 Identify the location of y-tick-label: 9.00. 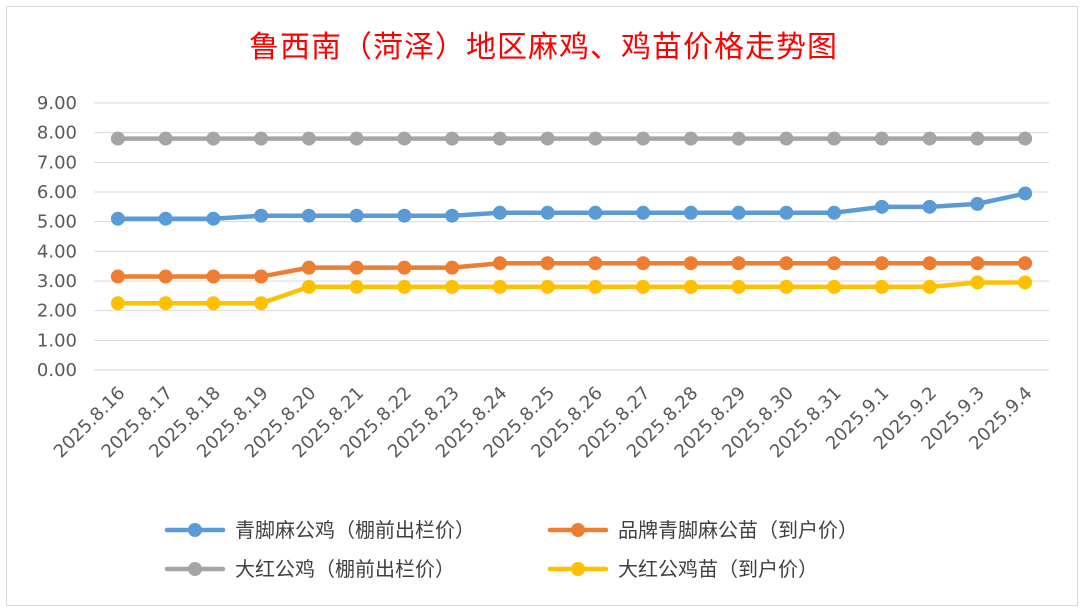
(57, 103).